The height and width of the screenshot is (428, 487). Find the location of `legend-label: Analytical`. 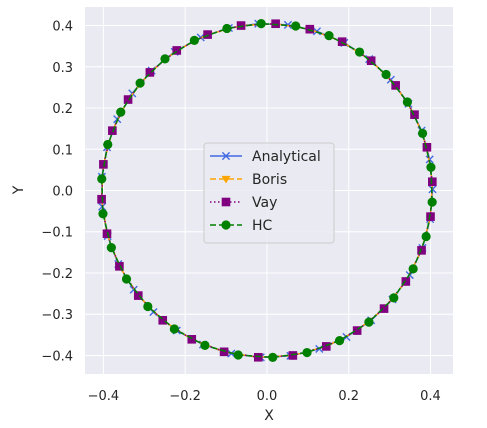

legend-label: Analytical is located at coordinates (286, 157).